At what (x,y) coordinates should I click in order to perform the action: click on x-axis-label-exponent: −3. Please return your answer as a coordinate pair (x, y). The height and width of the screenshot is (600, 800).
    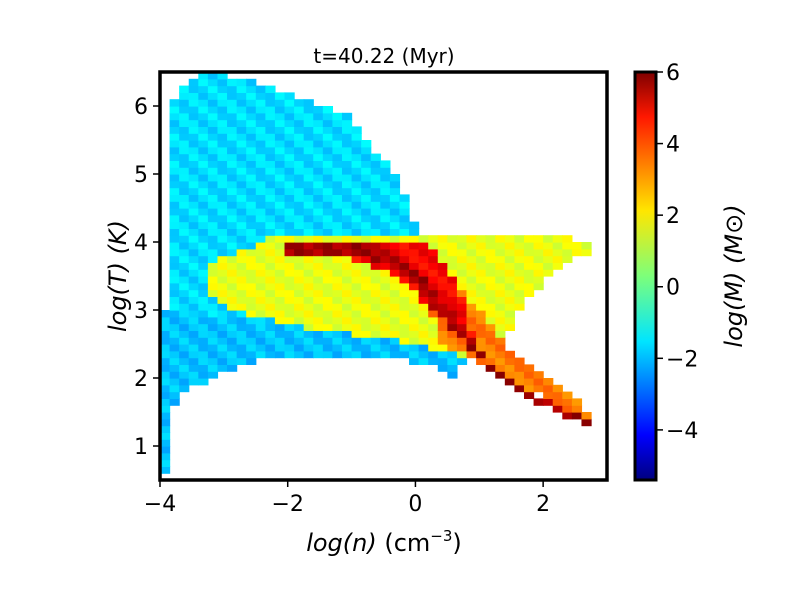
    Looking at the image, I should click on (441, 536).